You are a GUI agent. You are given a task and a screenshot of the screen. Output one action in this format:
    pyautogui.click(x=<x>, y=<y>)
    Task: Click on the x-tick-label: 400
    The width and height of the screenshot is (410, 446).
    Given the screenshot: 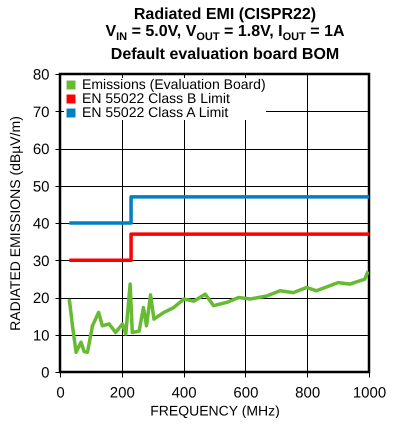 What is the action you would take?
    pyautogui.click(x=184, y=393)
    